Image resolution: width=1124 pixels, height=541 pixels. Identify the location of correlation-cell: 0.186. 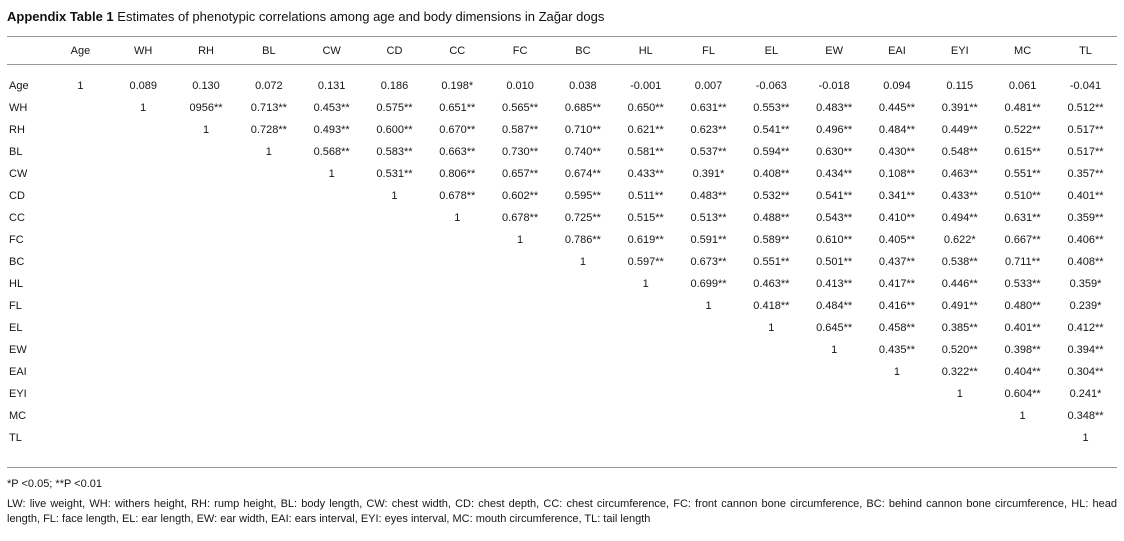
(394, 86).